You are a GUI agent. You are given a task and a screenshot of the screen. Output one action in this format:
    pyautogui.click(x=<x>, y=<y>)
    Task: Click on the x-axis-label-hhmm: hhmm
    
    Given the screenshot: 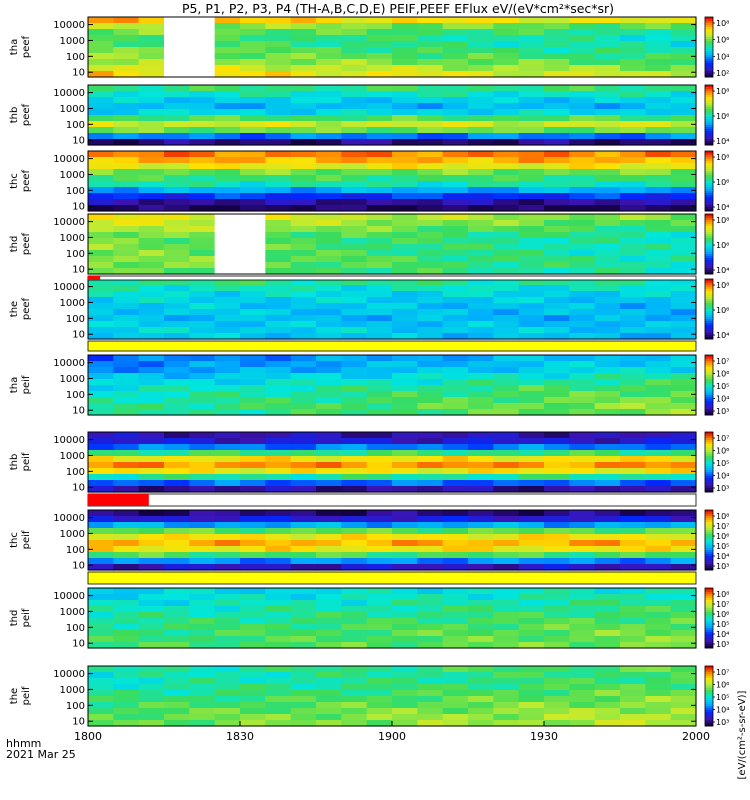 What is the action you would take?
    pyautogui.click(x=23, y=743)
    